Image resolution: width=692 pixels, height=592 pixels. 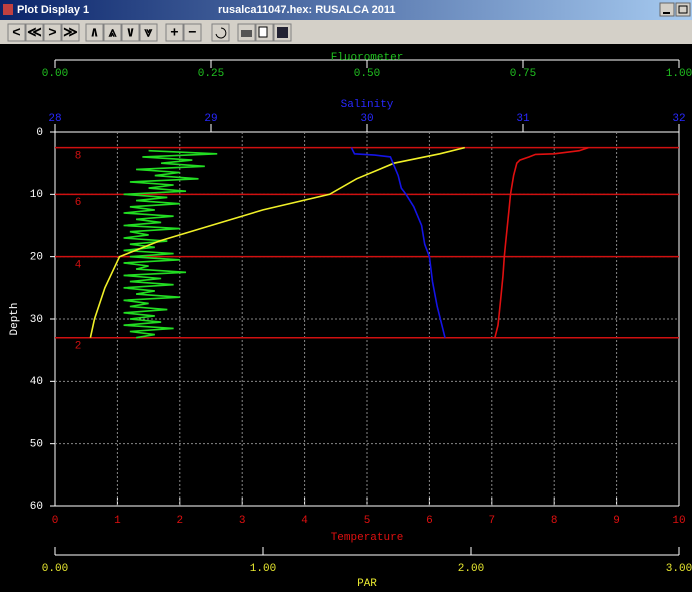 What do you see at coordinates (78, 266) in the screenshot?
I see `bottle-label: 4` at bounding box center [78, 266].